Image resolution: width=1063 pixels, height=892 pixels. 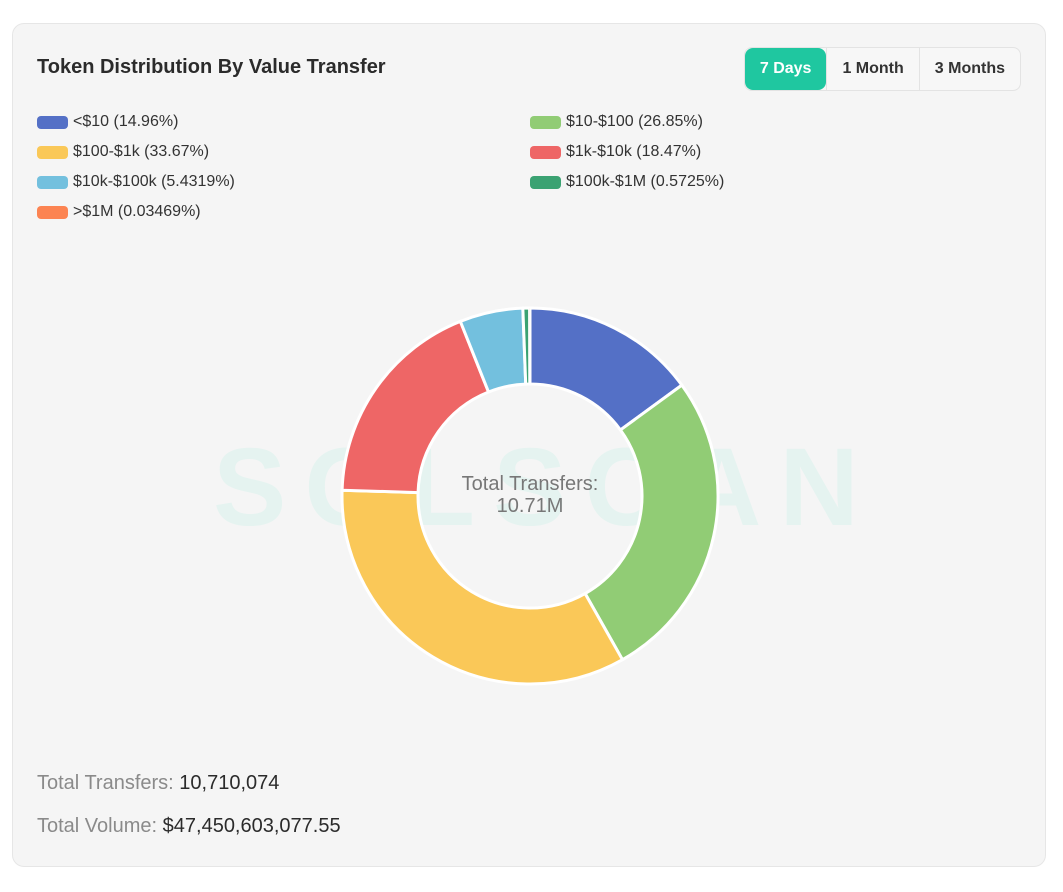 I want to click on period-tabs: 7 Days 1 Month 3 Months, so click(x=882, y=69).